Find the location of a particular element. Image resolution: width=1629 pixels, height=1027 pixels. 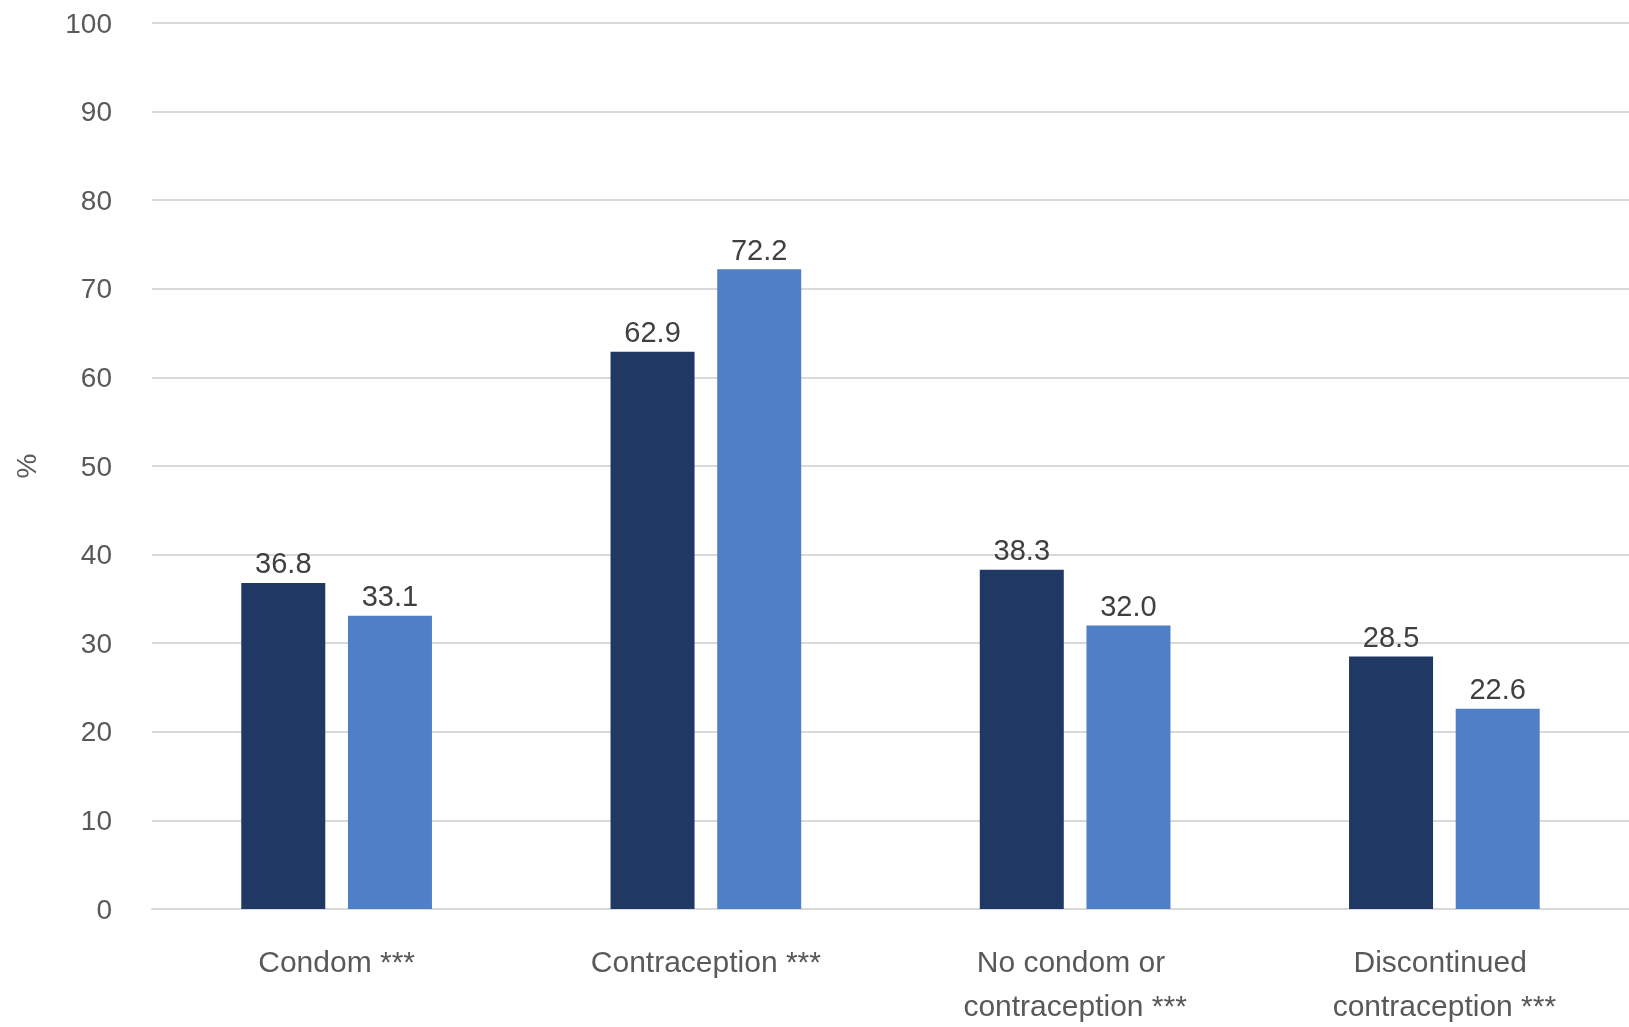

data-label: 72.2 is located at coordinates (759, 249).